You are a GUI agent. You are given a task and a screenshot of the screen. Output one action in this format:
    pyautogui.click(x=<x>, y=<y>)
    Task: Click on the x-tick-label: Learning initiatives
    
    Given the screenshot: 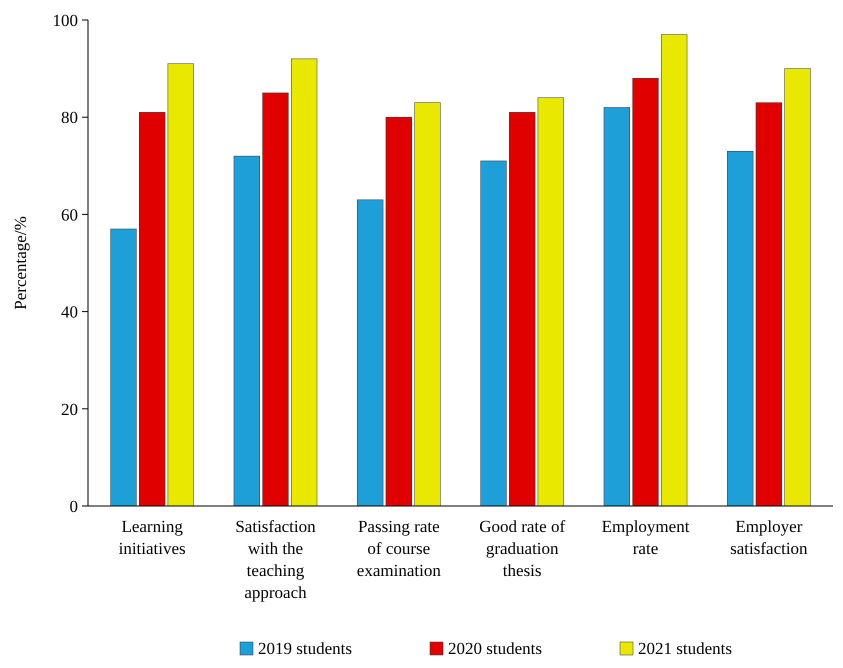 What is the action you would take?
    pyautogui.click(x=152, y=537)
    